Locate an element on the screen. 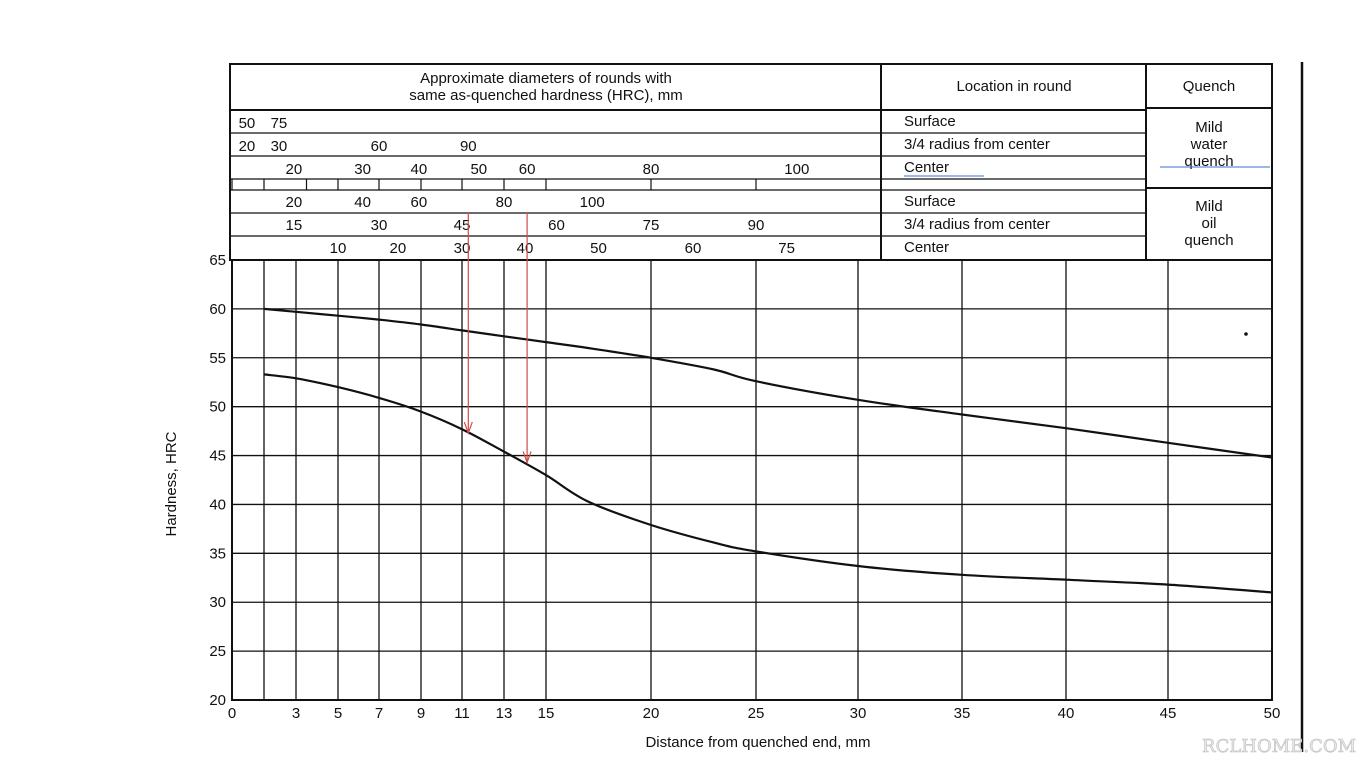 Image resolution: width=1364 pixels, height=775 pixels. x-axis-label: Distance from quenched end, mm is located at coordinates (757, 742).